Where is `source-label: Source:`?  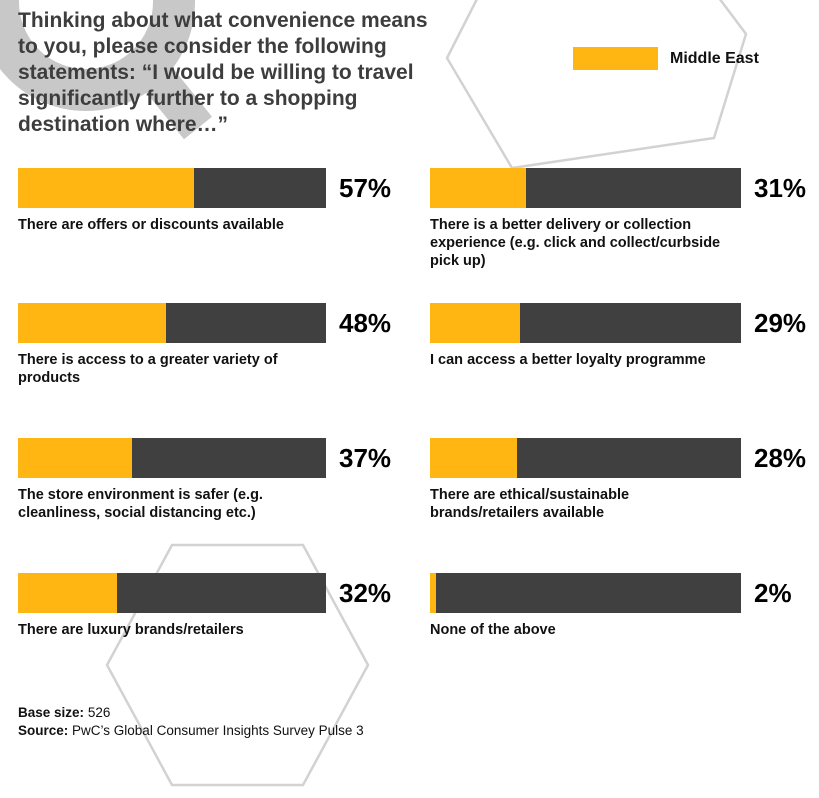 source-label: Source: is located at coordinates (43, 730).